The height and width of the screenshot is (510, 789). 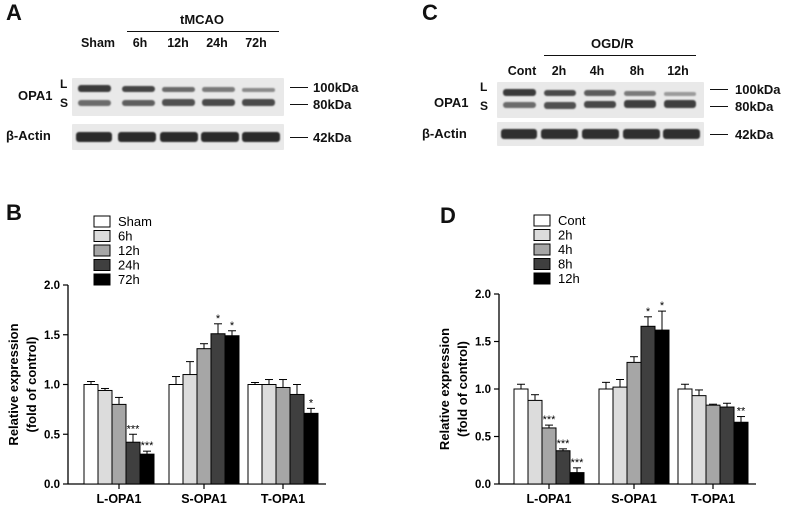 I want to click on y-tick-label: 1.5, so click(x=483, y=343).